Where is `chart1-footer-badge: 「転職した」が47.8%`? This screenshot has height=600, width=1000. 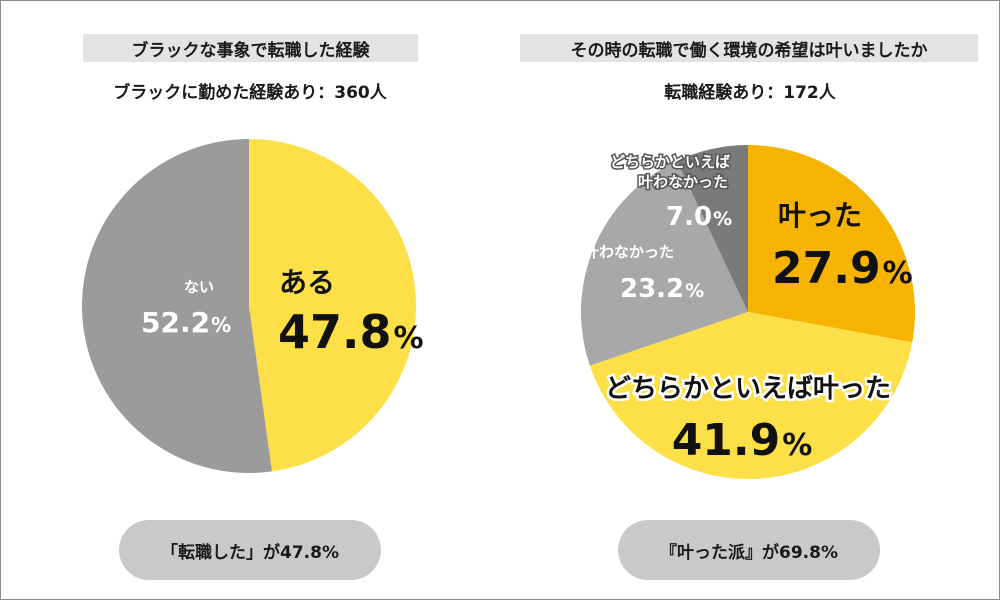
chart1-footer-badge: 「転職した」が47.8% is located at coordinates (250, 550).